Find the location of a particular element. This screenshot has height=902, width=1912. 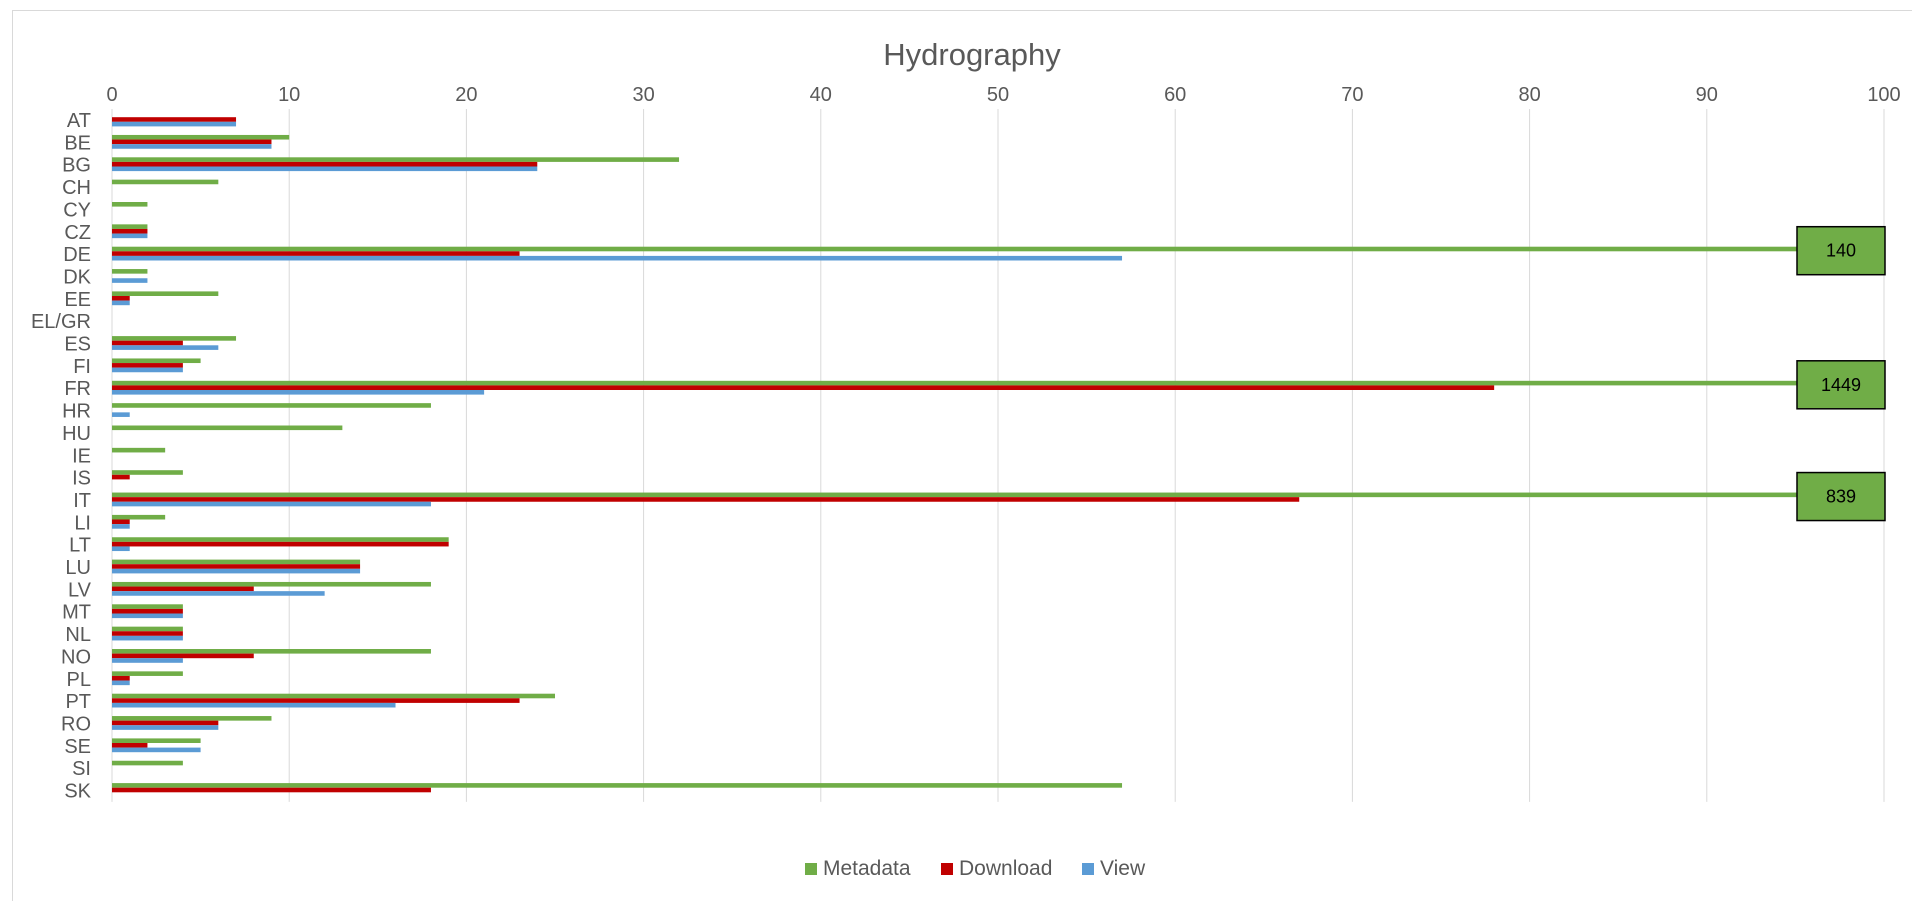

legend-label-metadata: Metadata is located at coordinates (867, 868).